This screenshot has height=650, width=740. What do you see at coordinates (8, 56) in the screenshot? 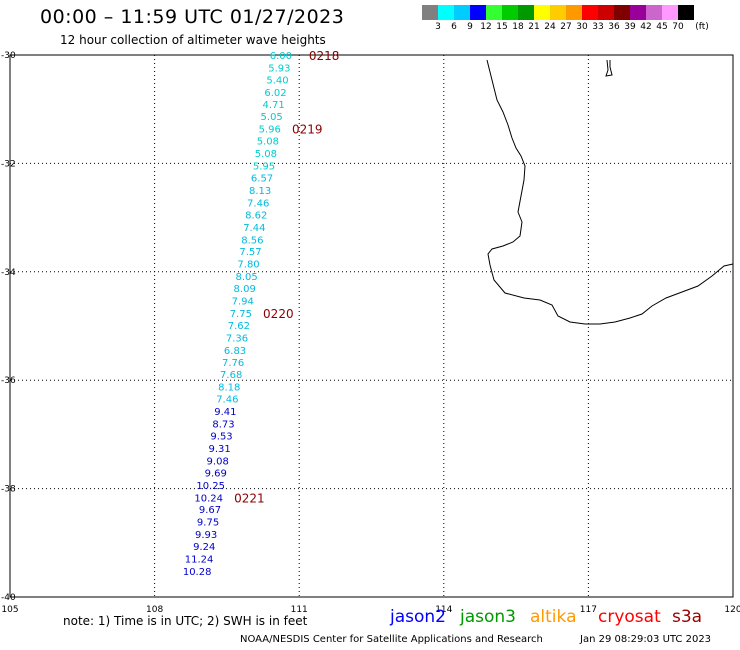
I see `latitude-label: -30` at bounding box center [8, 56].